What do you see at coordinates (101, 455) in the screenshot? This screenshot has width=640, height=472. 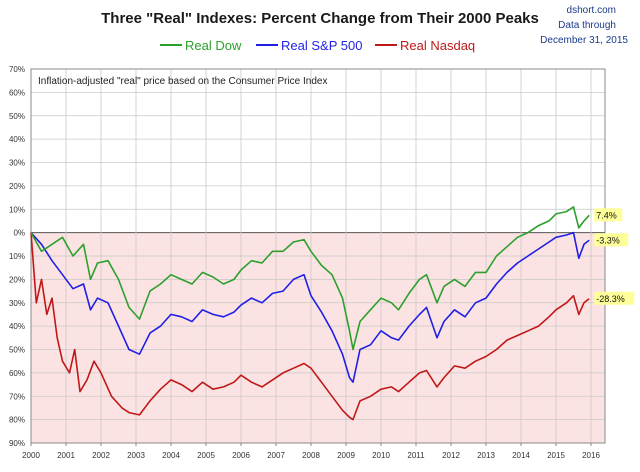 I see `x-tick-label: 2002` at bounding box center [101, 455].